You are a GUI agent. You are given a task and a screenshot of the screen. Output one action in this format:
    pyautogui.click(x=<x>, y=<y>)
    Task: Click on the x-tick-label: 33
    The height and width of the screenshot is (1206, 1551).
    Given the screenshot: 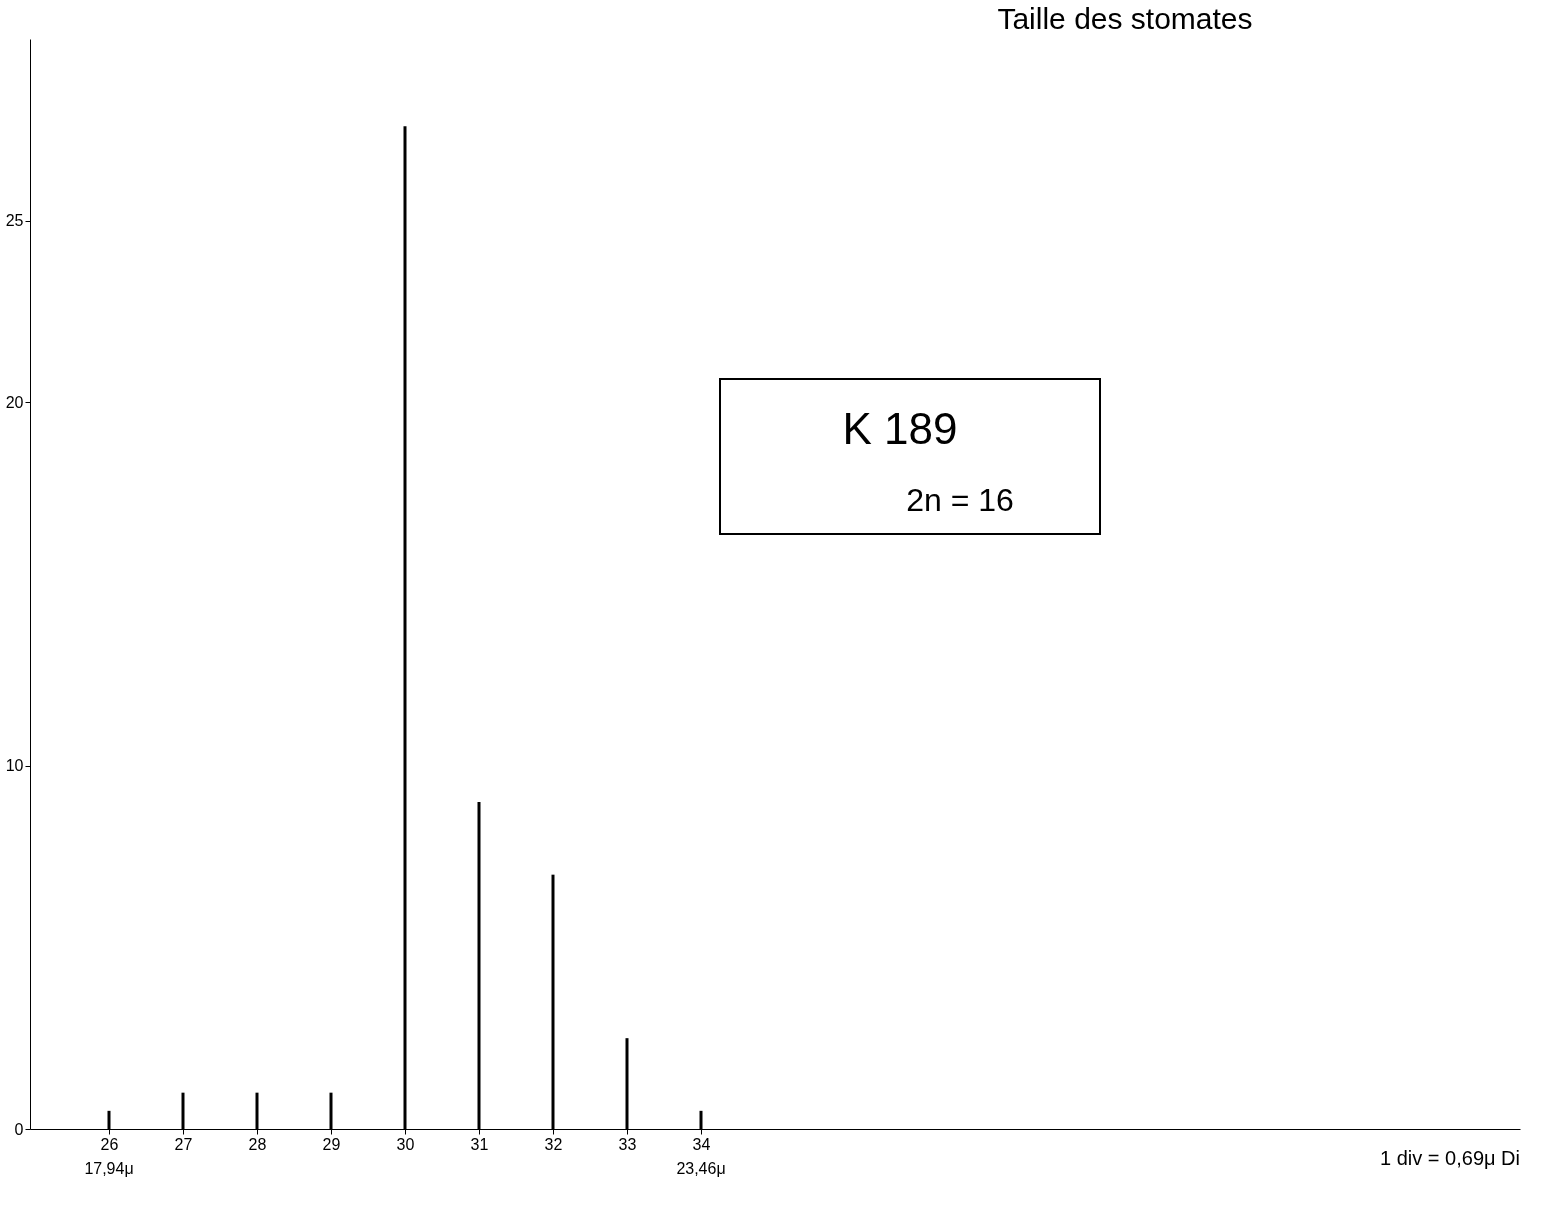 What is the action you would take?
    pyautogui.click(x=627, y=1144)
    